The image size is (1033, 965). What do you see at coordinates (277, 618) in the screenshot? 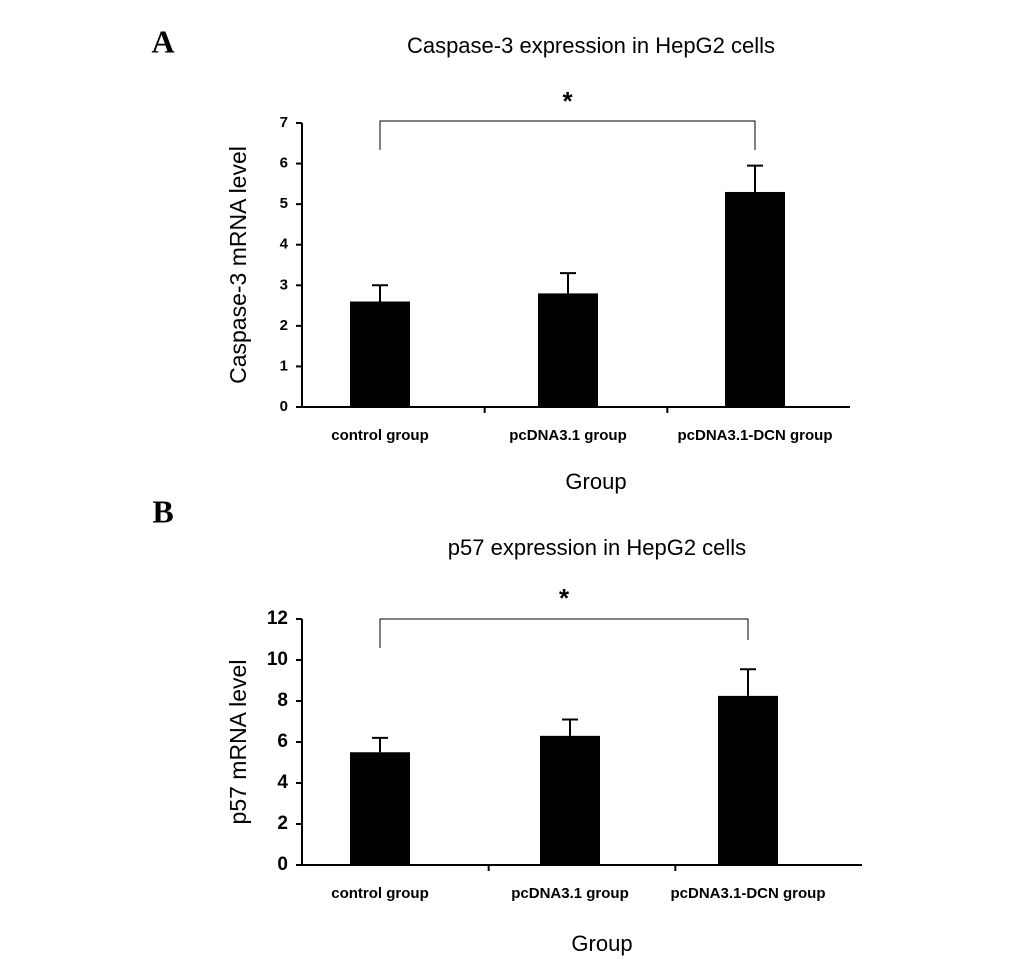
I see `y-tick-label: 12` at bounding box center [277, 618].